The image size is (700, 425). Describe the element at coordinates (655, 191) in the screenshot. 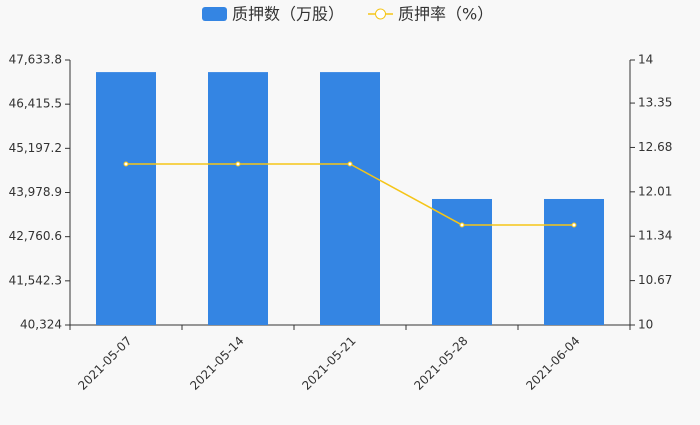

I see `y2-tick-label: 12.01` at that location.